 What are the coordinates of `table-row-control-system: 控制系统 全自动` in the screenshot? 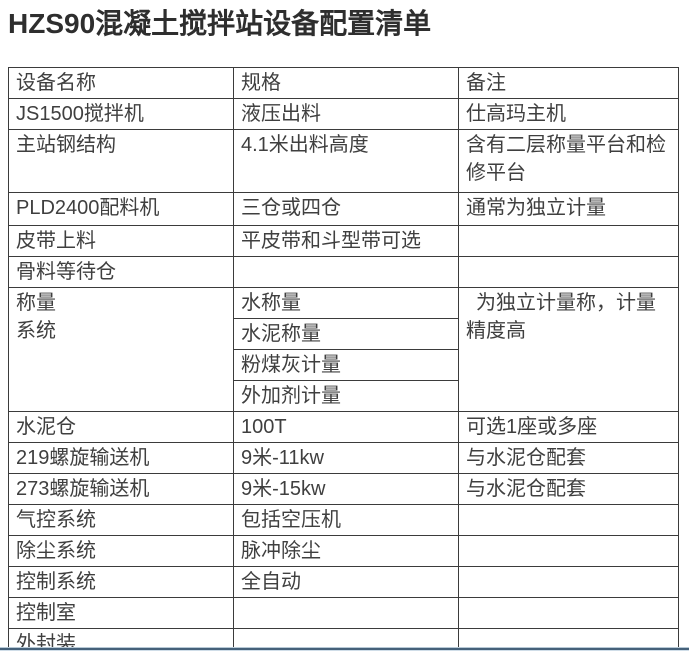 It's located at (343, 582).